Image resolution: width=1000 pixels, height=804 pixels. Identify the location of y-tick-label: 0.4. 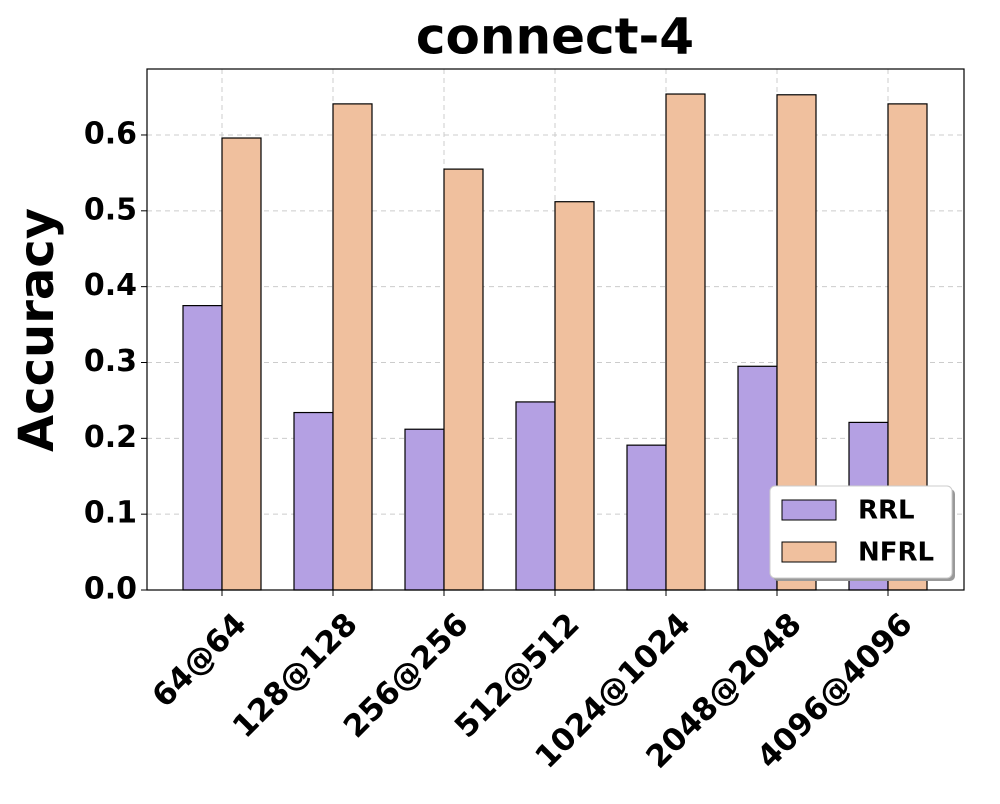
(110, 285).